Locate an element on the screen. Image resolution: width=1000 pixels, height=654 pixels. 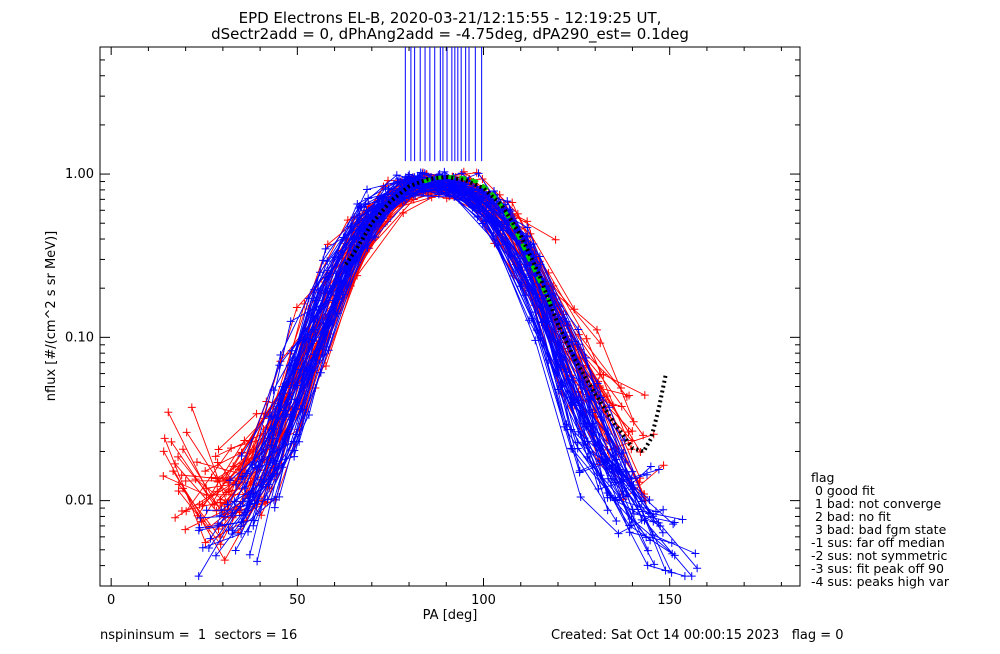
legend-item: -4 sus: peaks high var is located at coordinates (880, 581).